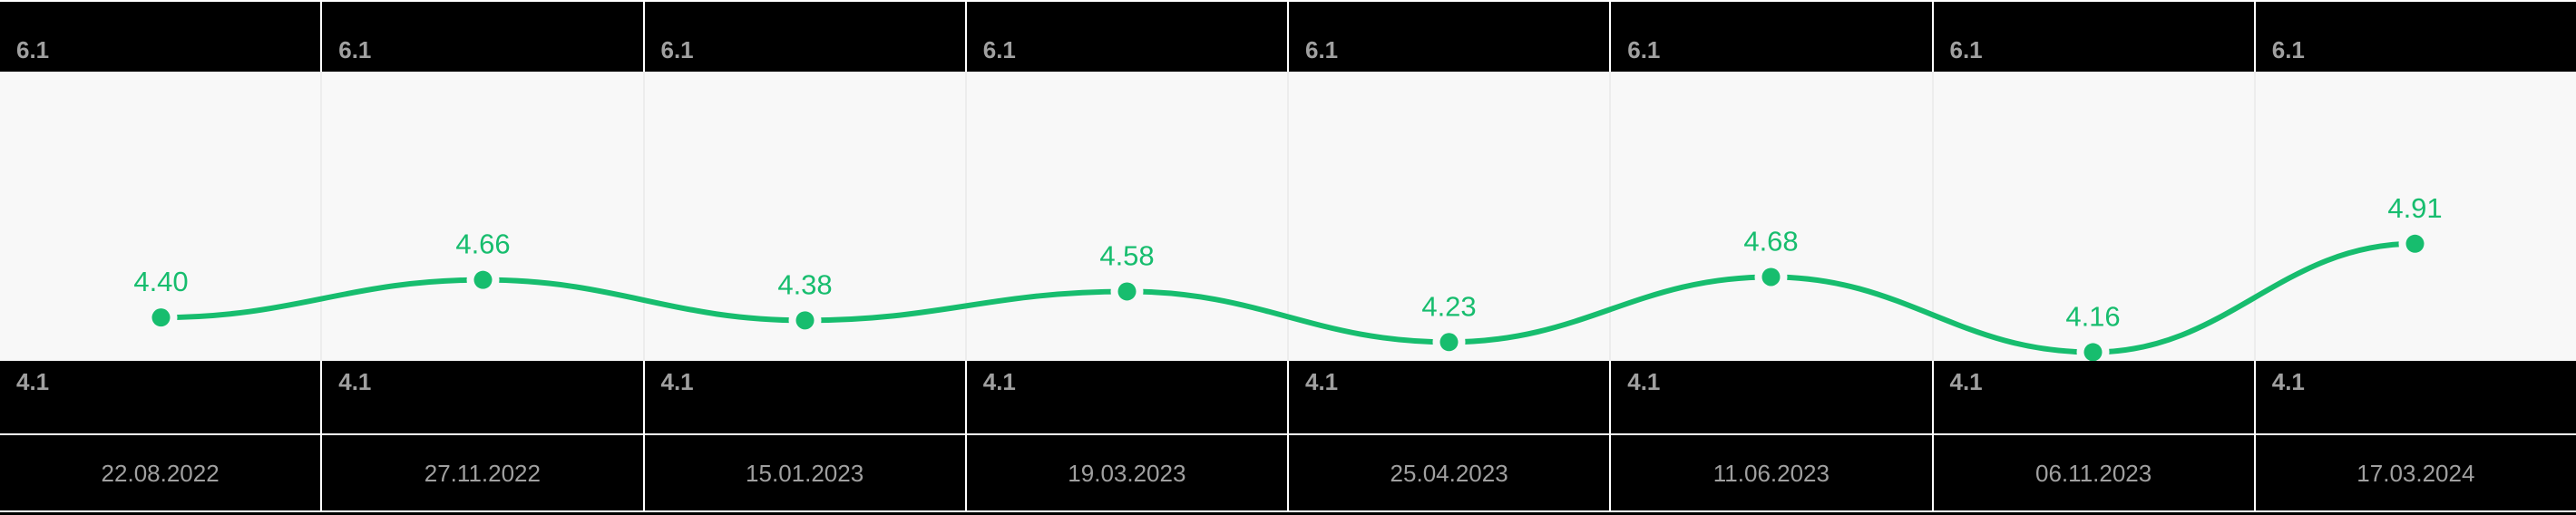 The image size is (2576, 515). I want to click on date-label: 15.01.2023, so click(805, 473).